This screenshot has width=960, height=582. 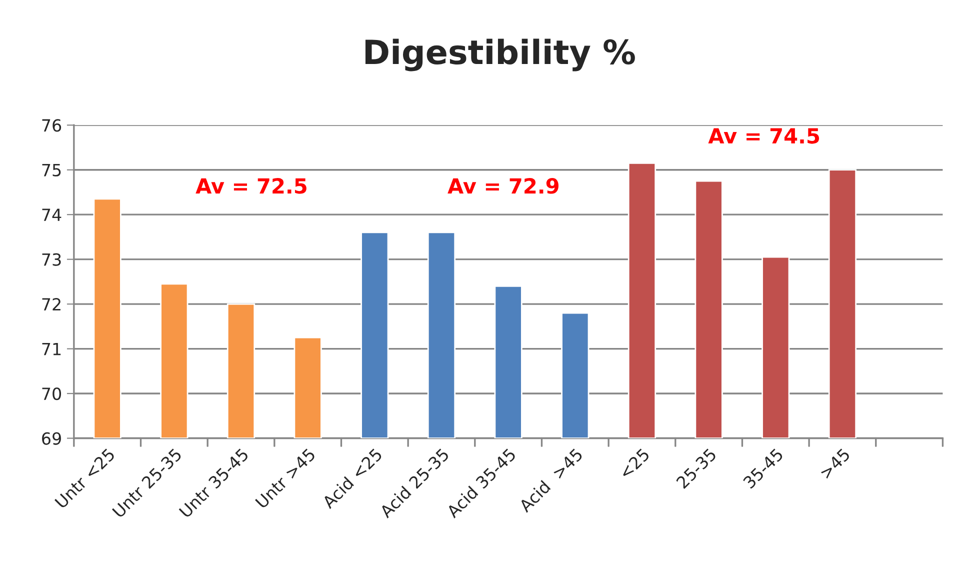 What do you see at coordinates (51, 304) in the screenshot?
I see `y-tick-label: 72` at bounding box center [51, 304].